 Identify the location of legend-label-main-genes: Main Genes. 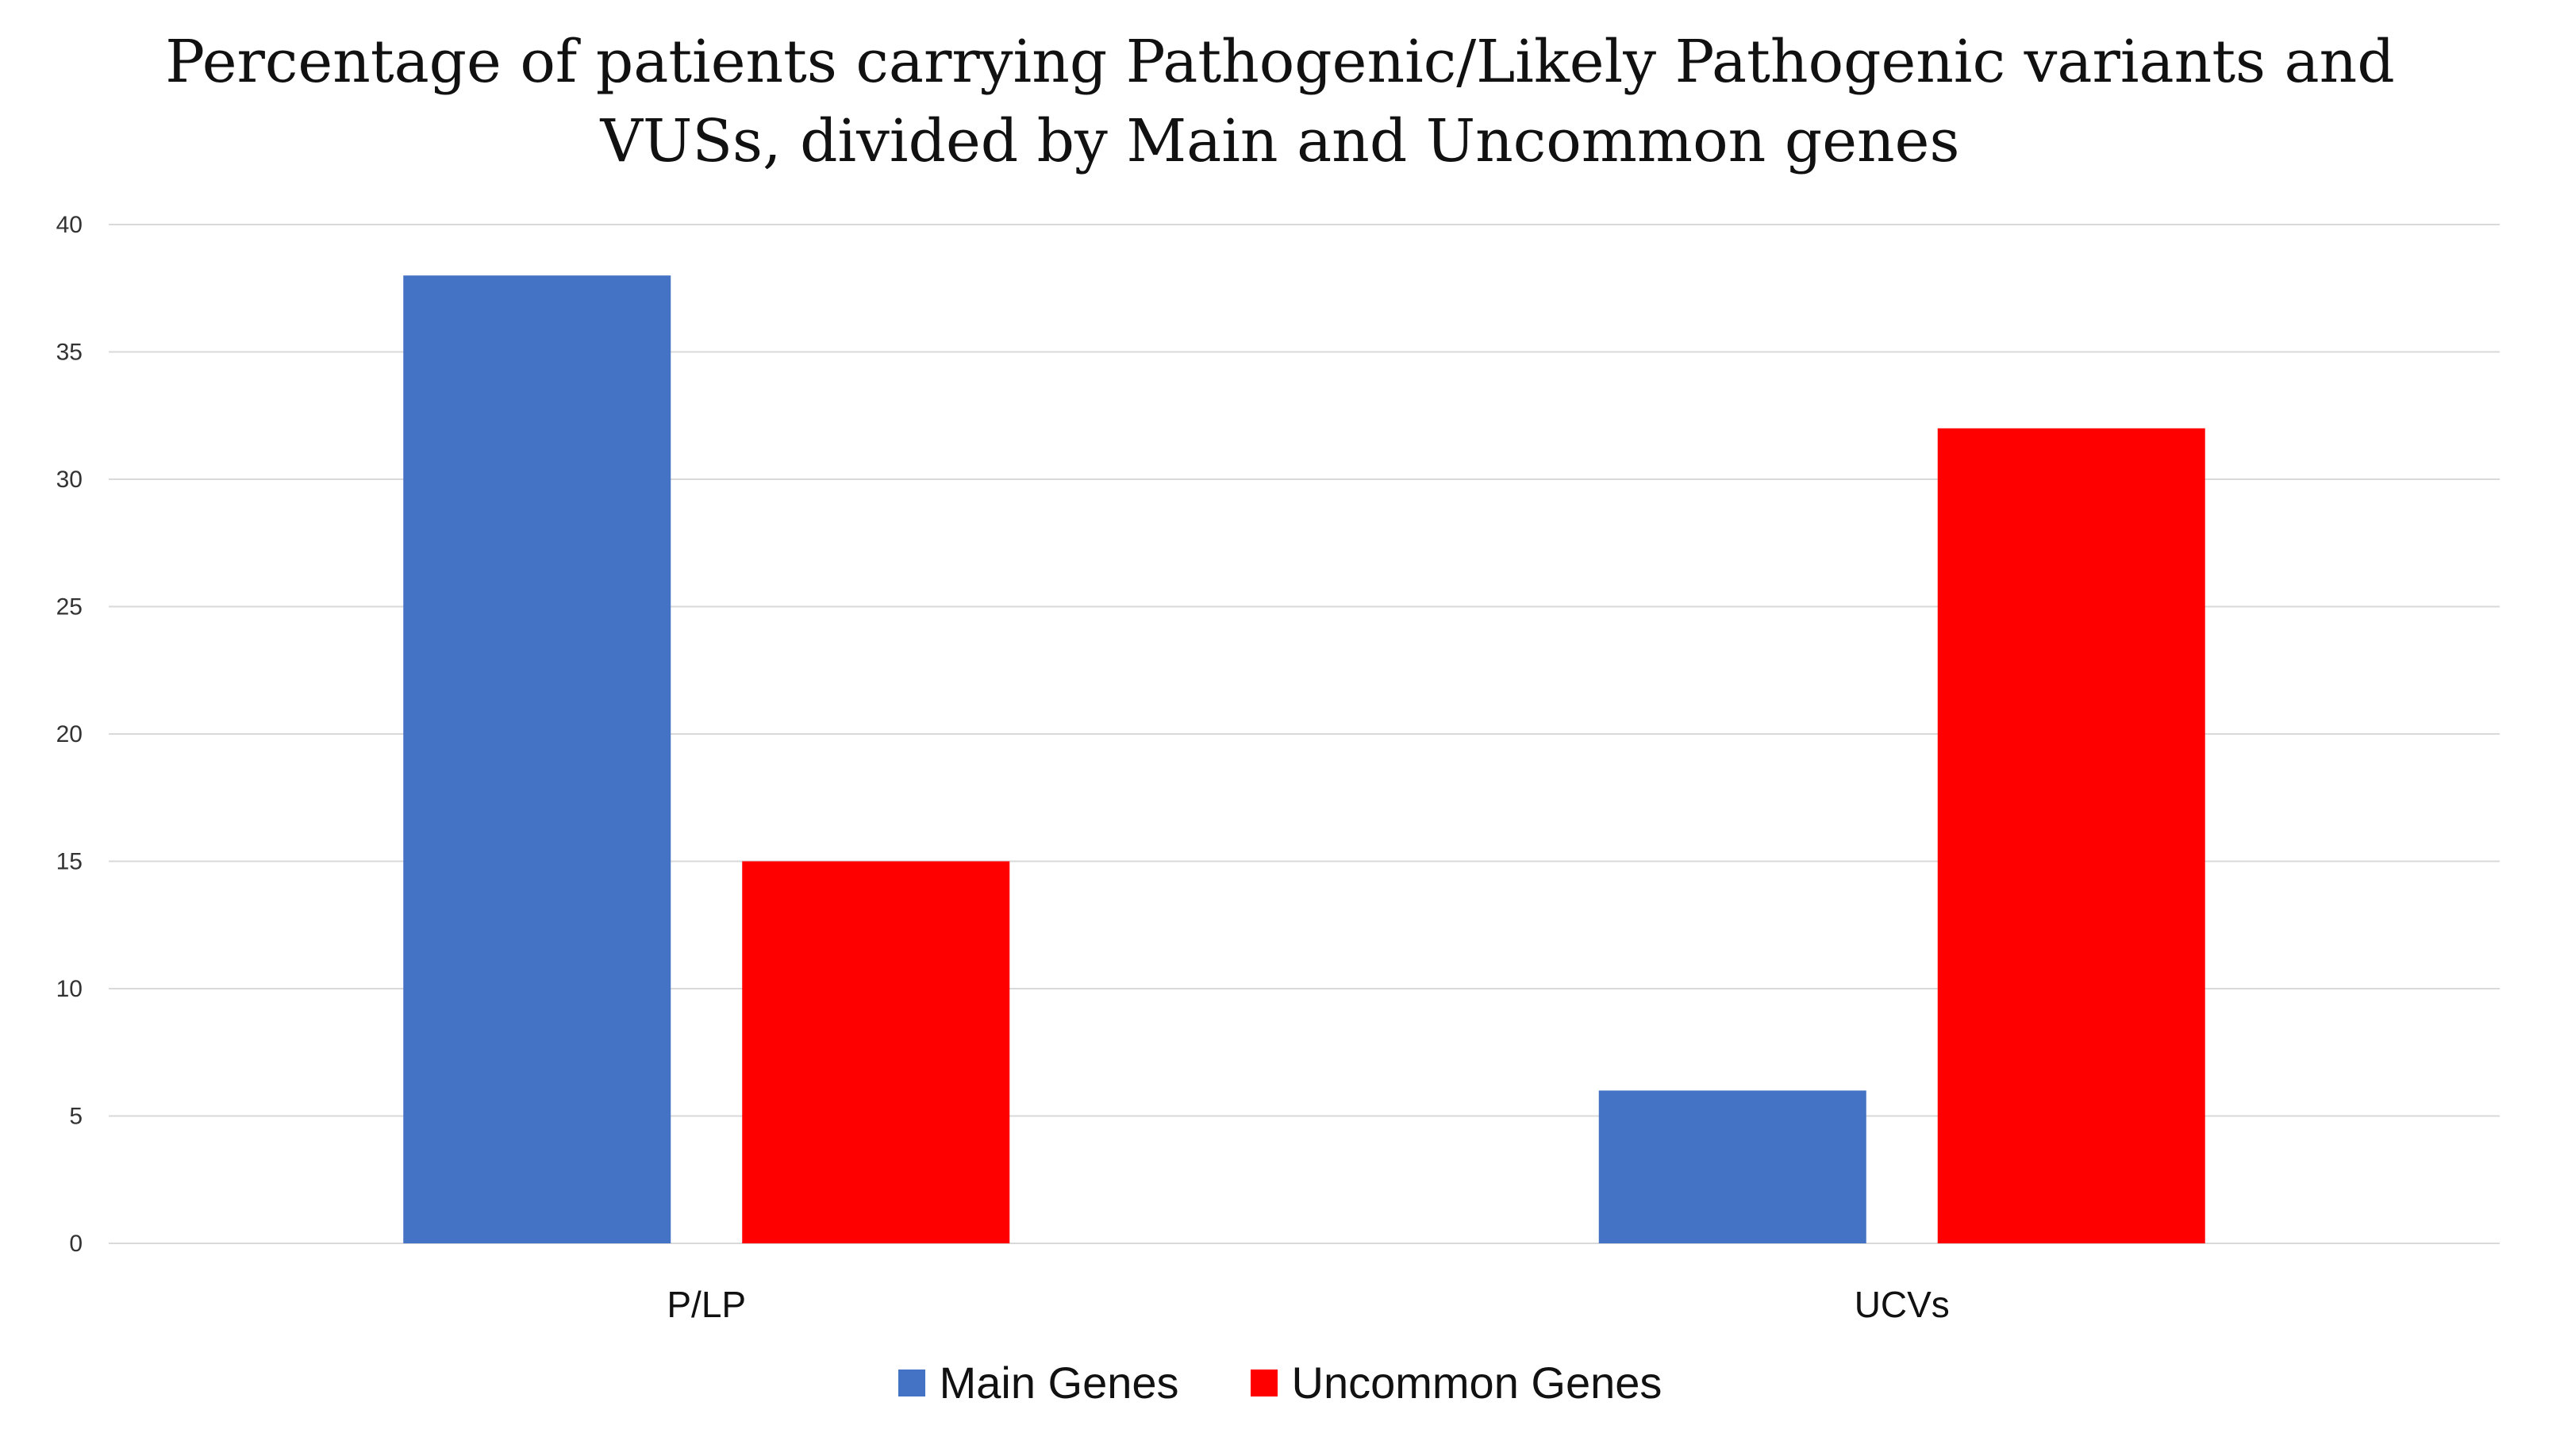
(1059, 1383).